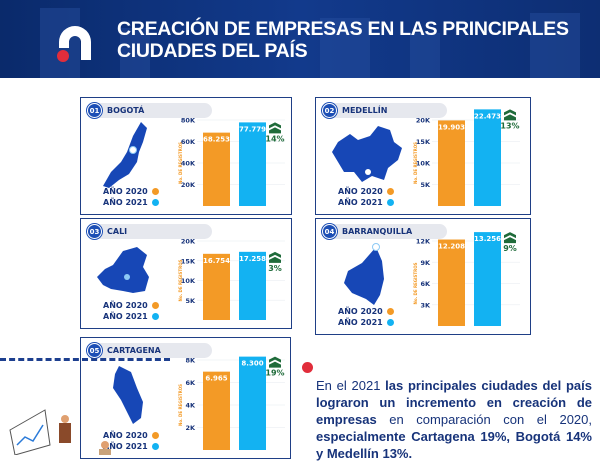  Describe the element at coordinates (94, 231) in the screenshot. I see `city-number-badge: 03` at that location.